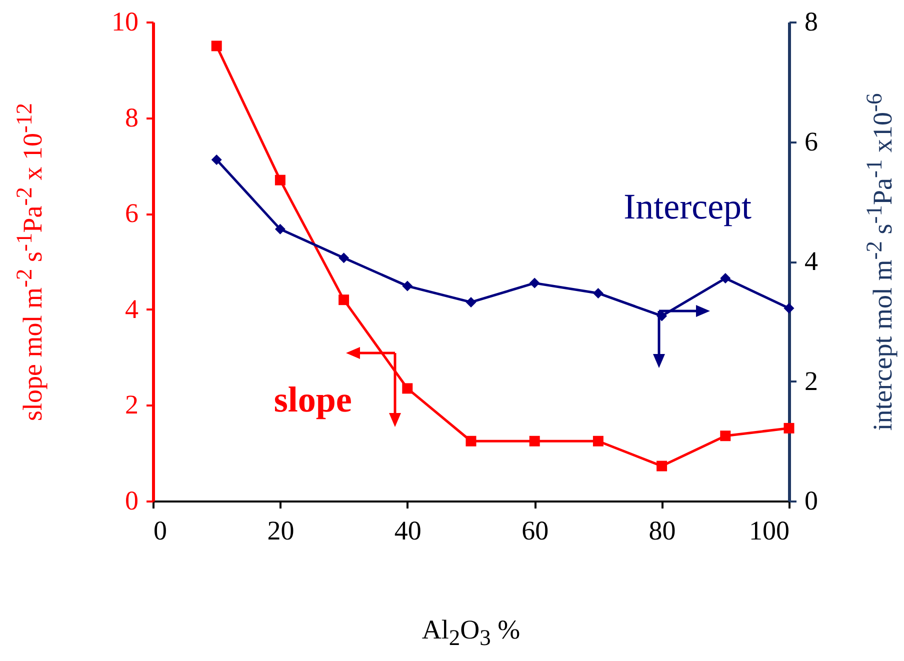 The height and width of the screenshot is (661, 904). Describe the element at coordinates (688, 206) in the screenshot. I see `series-label: Intercept` at that location.